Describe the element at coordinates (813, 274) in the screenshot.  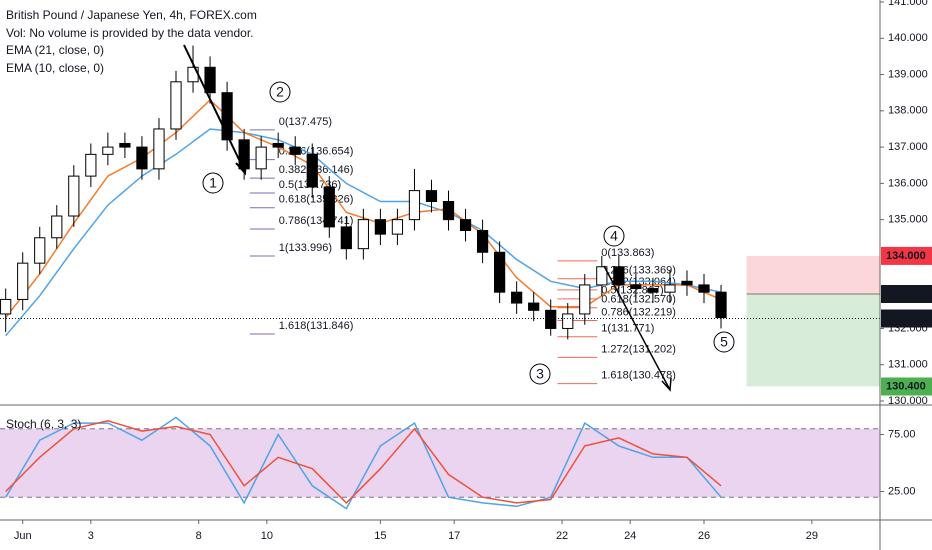
I see `target-zone` at that location.